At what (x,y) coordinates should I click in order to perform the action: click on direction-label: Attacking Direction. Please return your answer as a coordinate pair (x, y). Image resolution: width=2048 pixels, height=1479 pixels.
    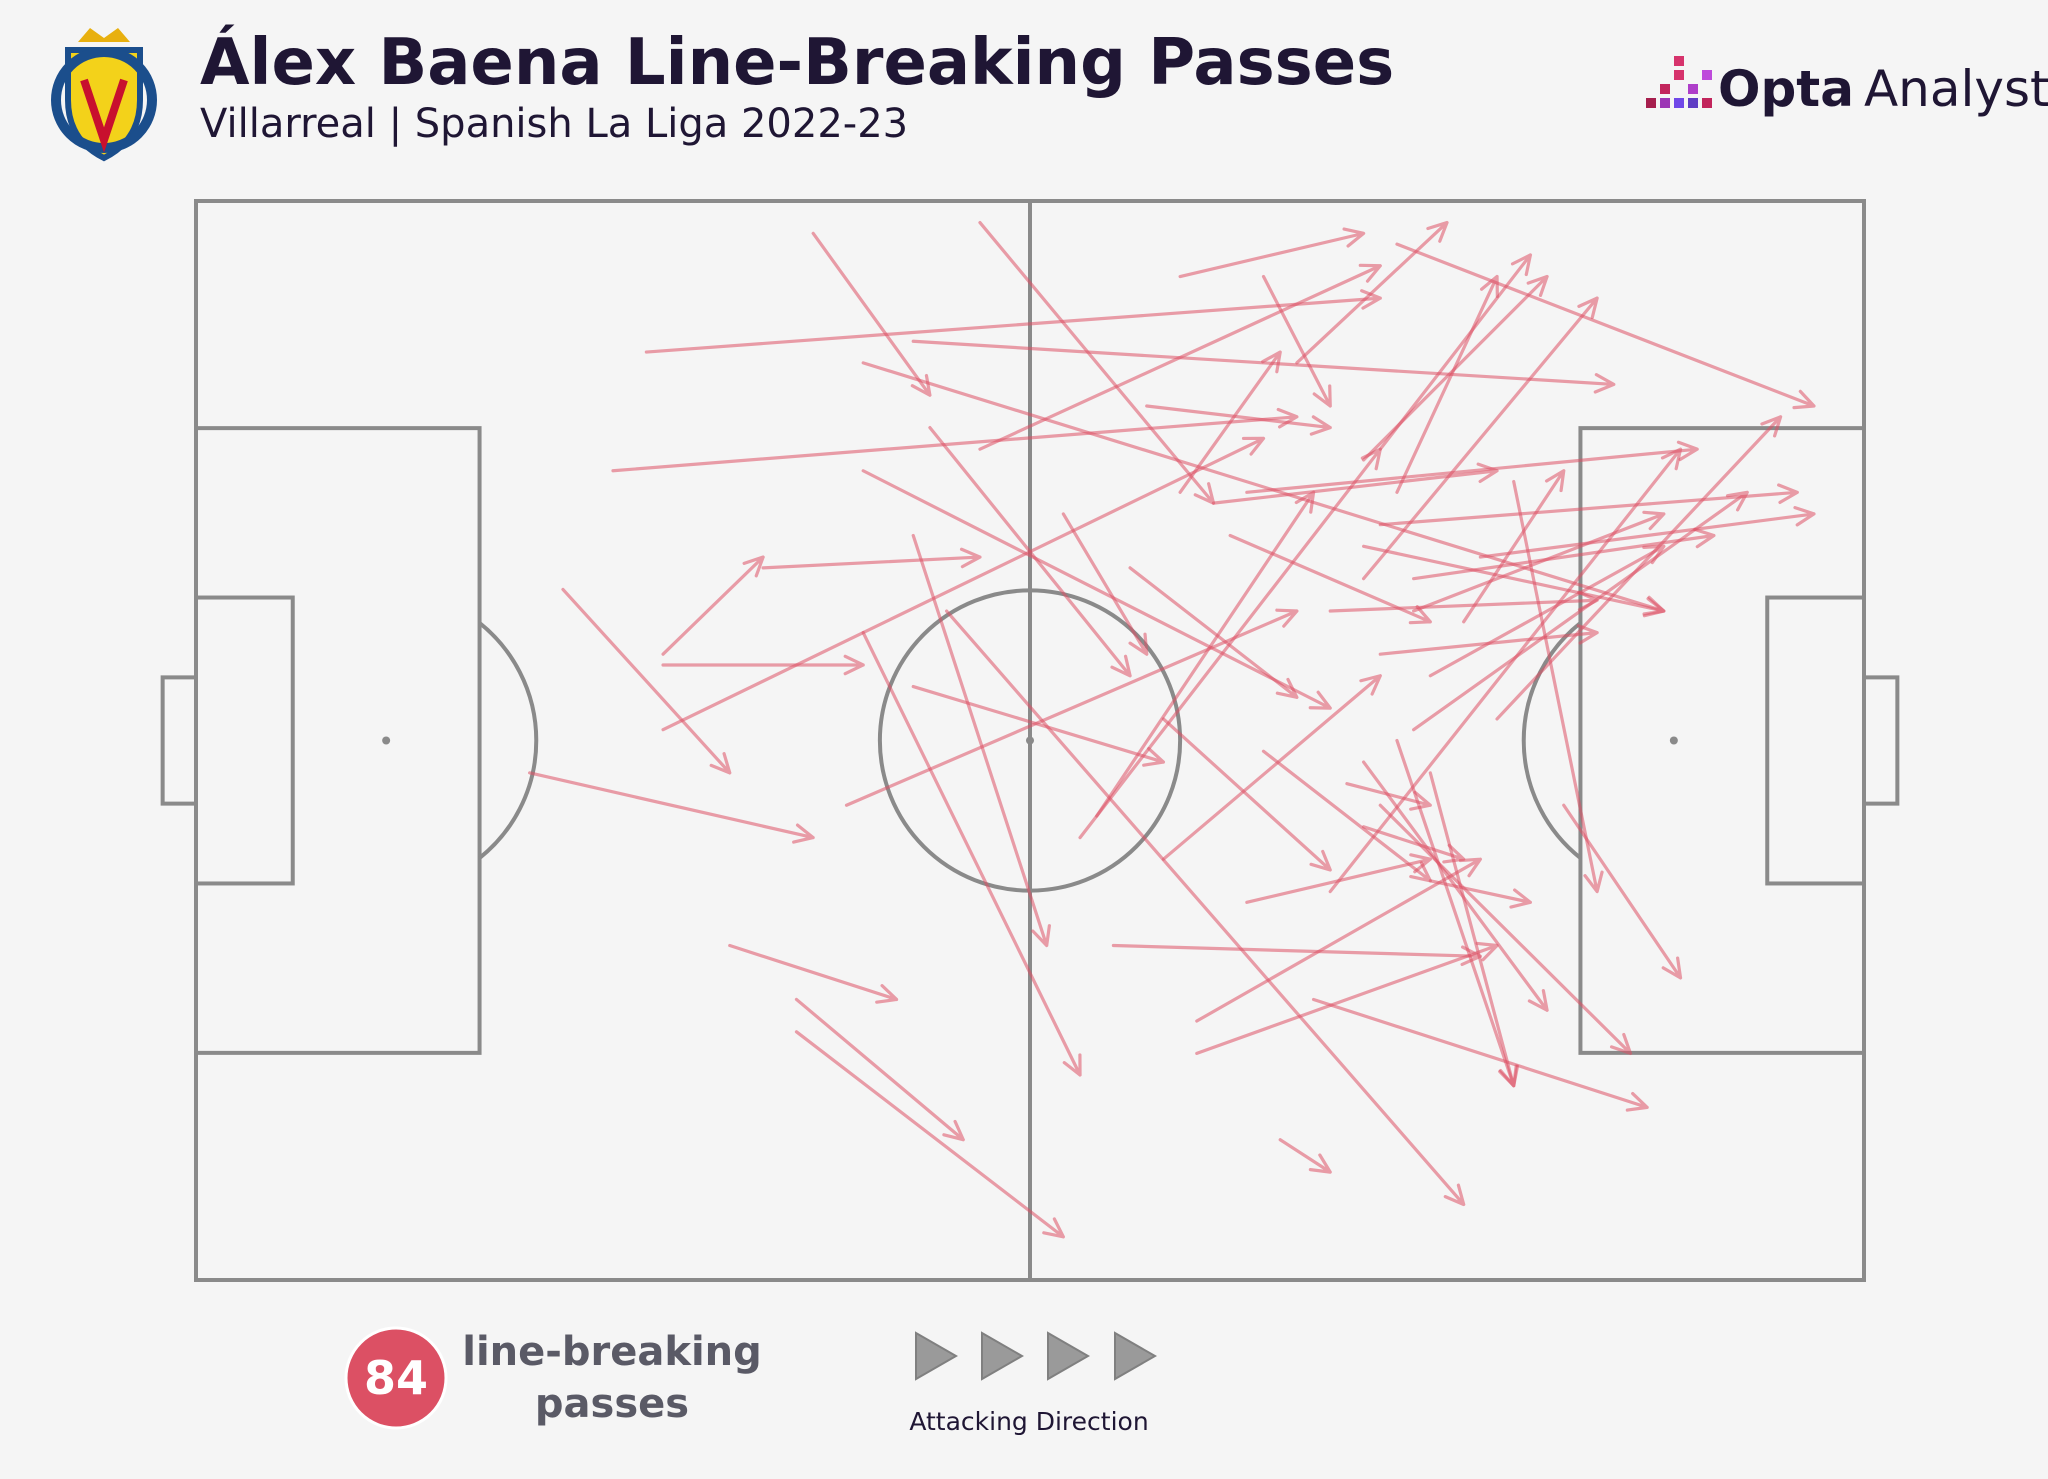
    Looking at the image, I should click on (1028, 1421).